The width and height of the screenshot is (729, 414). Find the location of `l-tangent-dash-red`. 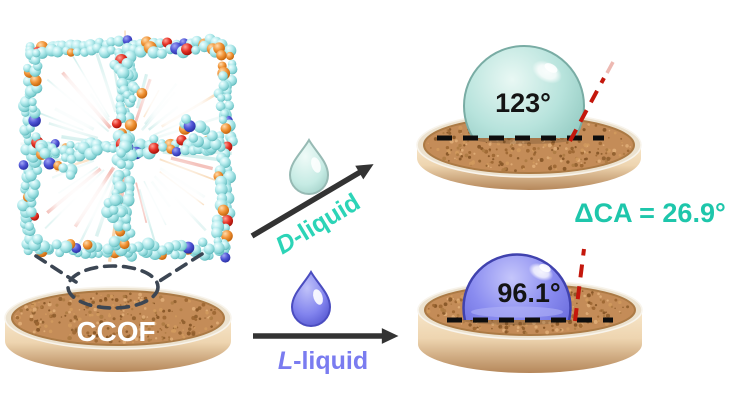

l-tangent-dash-red is located at coordinates (579, 285).